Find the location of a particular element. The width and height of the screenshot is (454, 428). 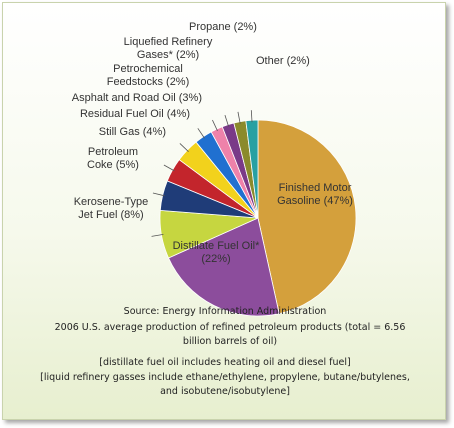

slice-label: Petrochemical Feedstocks (2%) is located at coordinates (148, 76).